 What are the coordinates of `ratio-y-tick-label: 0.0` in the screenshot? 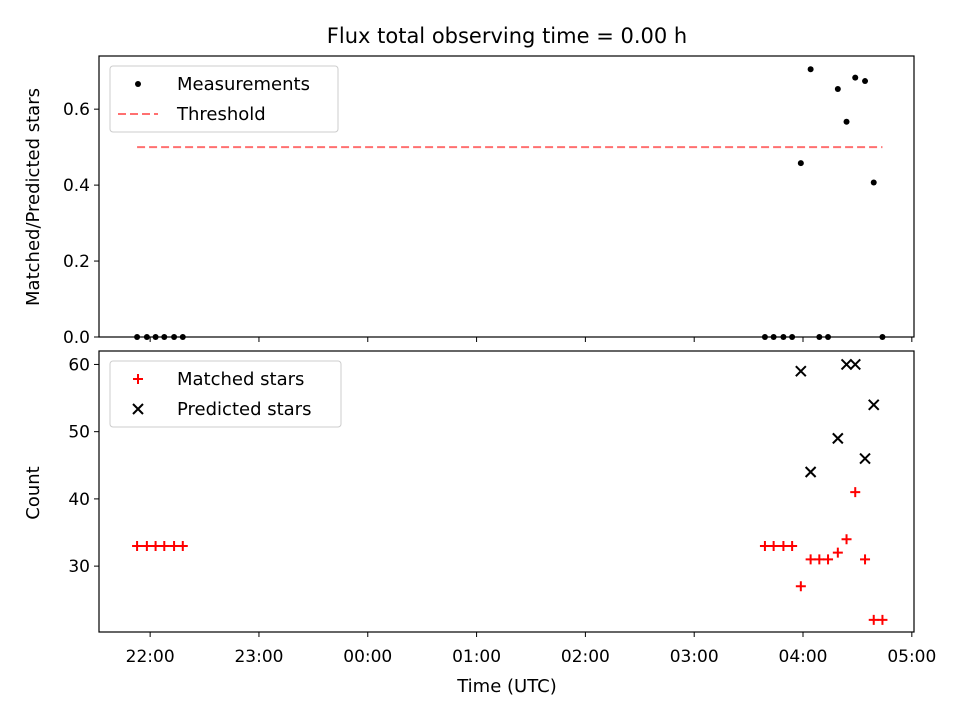 It's located at (76, 338).